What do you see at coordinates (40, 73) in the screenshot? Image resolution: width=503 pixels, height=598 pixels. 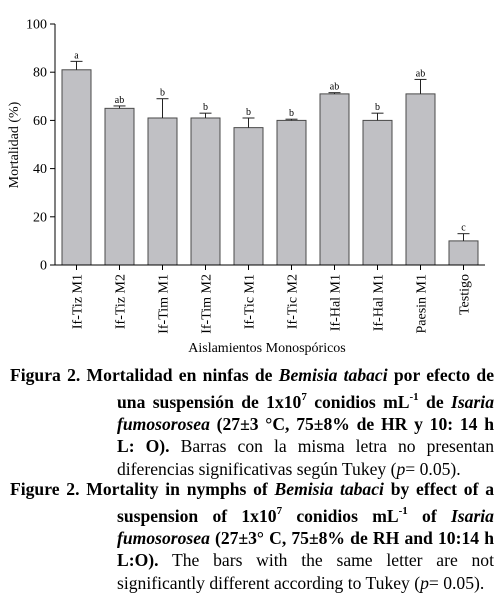 I see `y-tick-label: 80` at bounding box center [40, 73].